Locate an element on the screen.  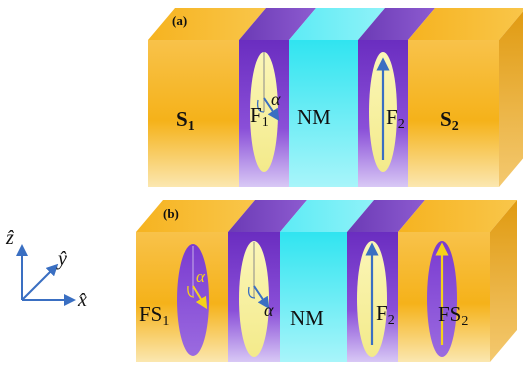
fs1-magnetization-ellipse is located at coordinates (193, 300).